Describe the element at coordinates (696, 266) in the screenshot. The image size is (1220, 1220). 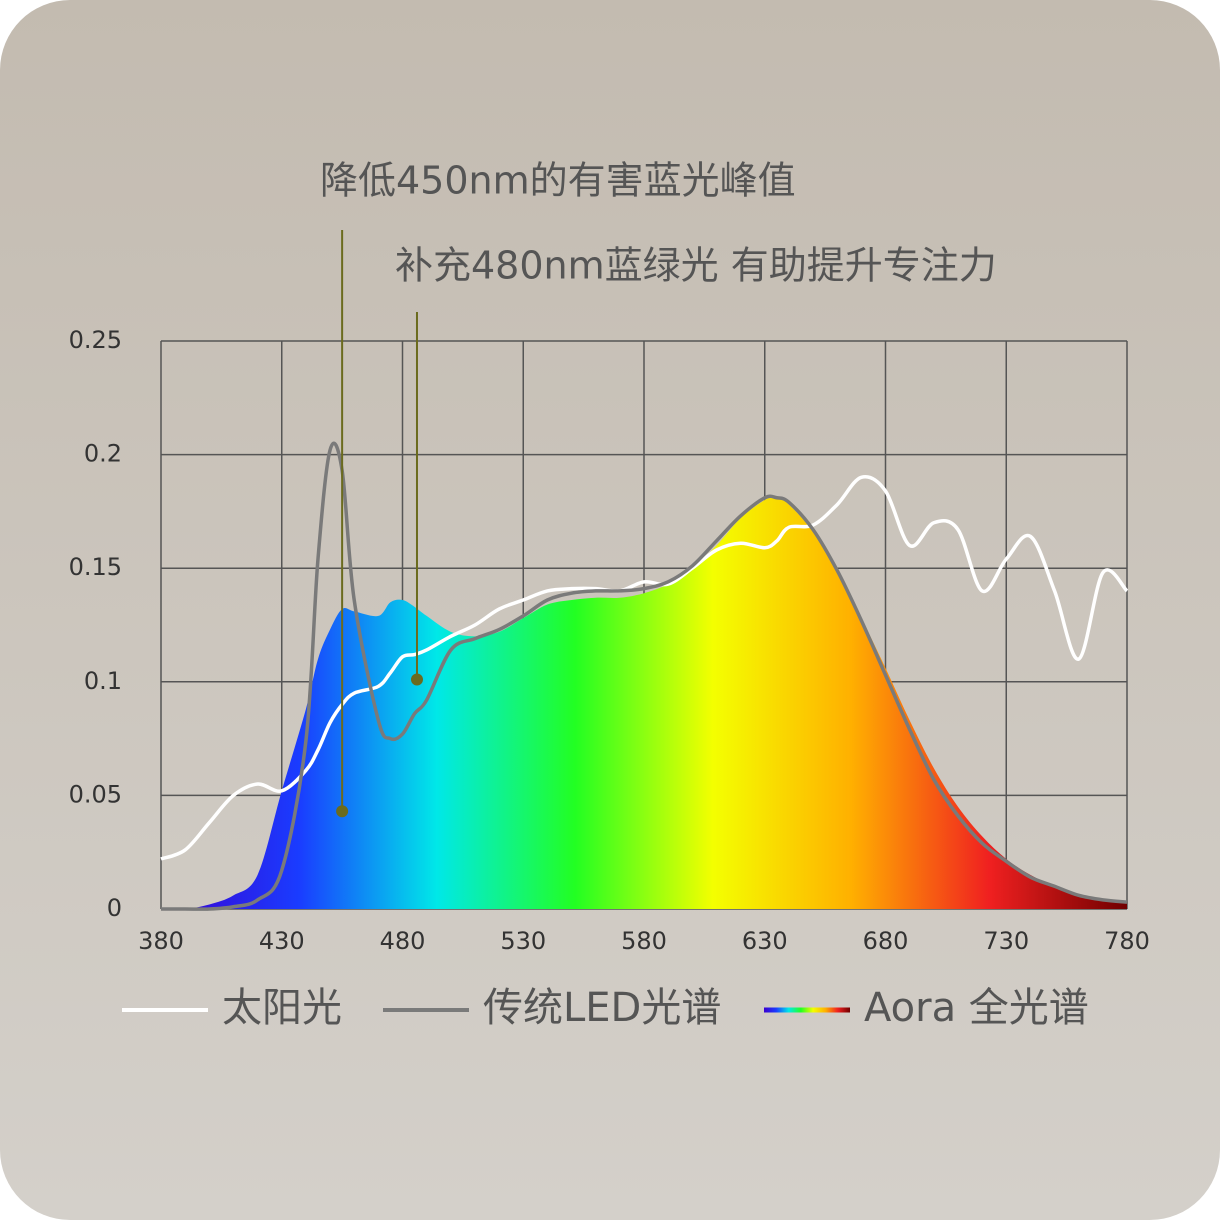
I see `annotation-text: 补充480nm蓝绿光 有助提升专注力` at that location.